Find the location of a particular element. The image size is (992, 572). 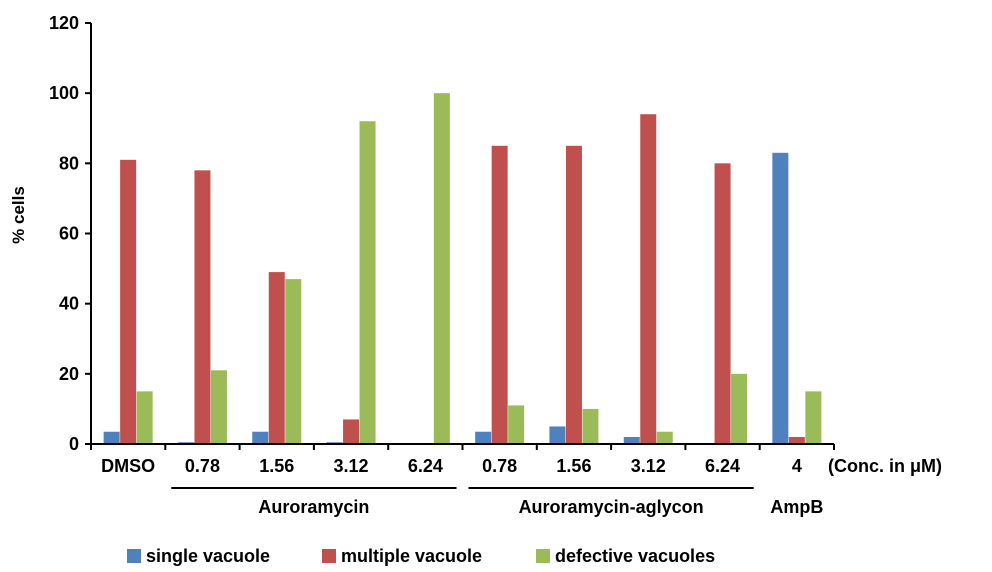

y-tick-label: 60 is located at coordinates (69, 234).